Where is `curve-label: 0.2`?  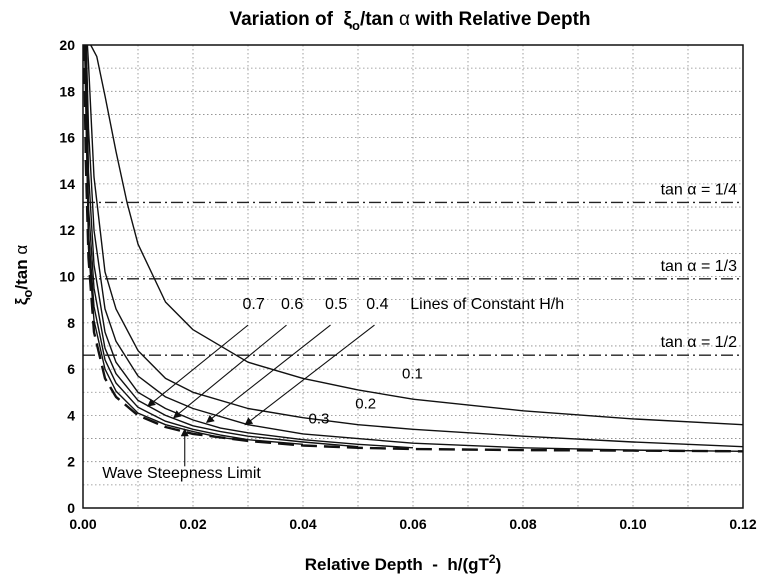
curve-label: 0.2 is located at coordinates (365, 403).